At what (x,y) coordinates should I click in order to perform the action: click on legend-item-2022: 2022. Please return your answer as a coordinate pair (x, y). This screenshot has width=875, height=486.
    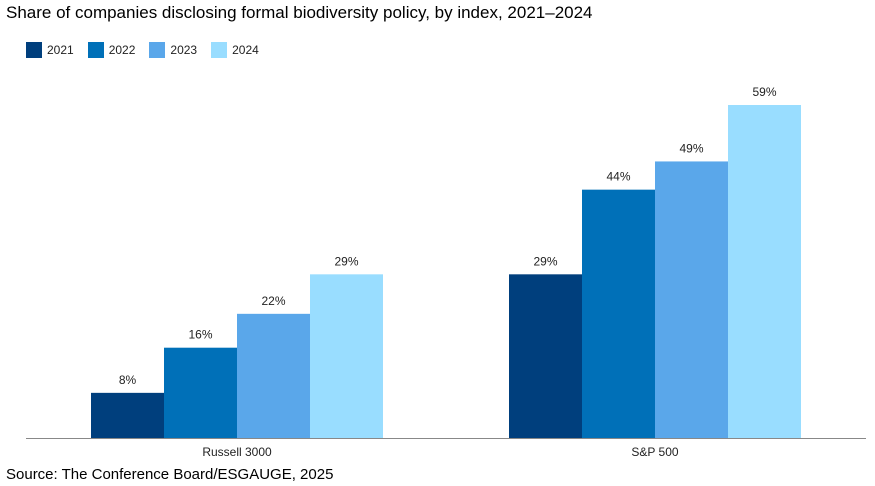
    Looking at the image, I should click on (111, 50).